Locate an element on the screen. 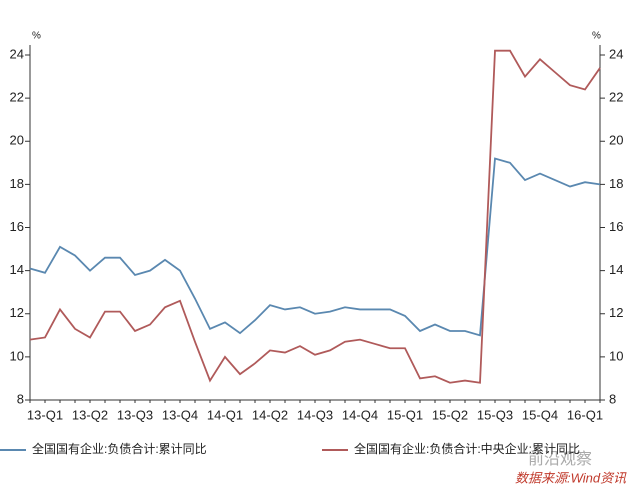 This screenshot has width=640, height=488. y-tick-label: 22 is located at coordinates (17, 97).